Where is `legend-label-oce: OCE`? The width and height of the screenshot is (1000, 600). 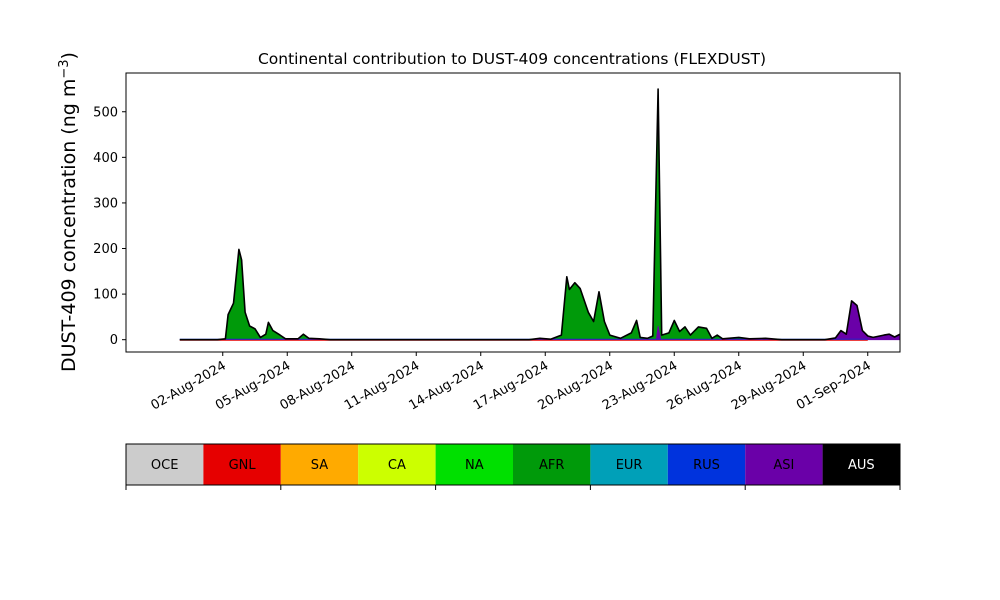 legend-label-oce: OCE is located at coordinates (165, 465).